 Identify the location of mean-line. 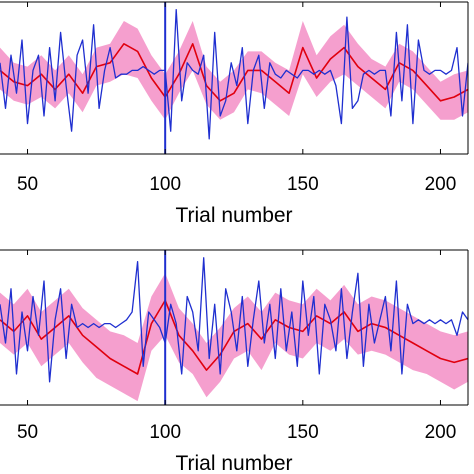
(234, 72).